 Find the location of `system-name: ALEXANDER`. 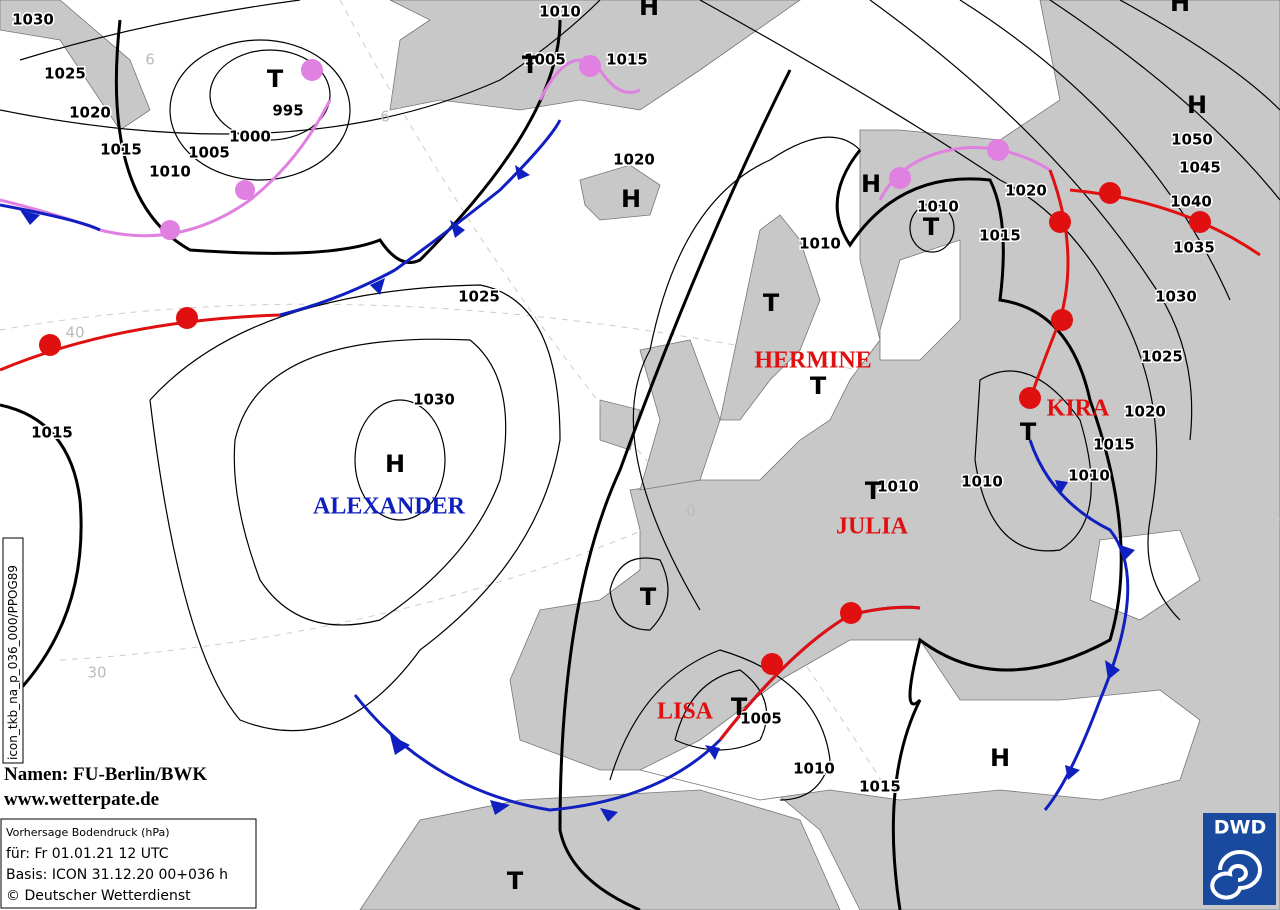

system-name: ALEXANDER is located at coordinates (389, 507).